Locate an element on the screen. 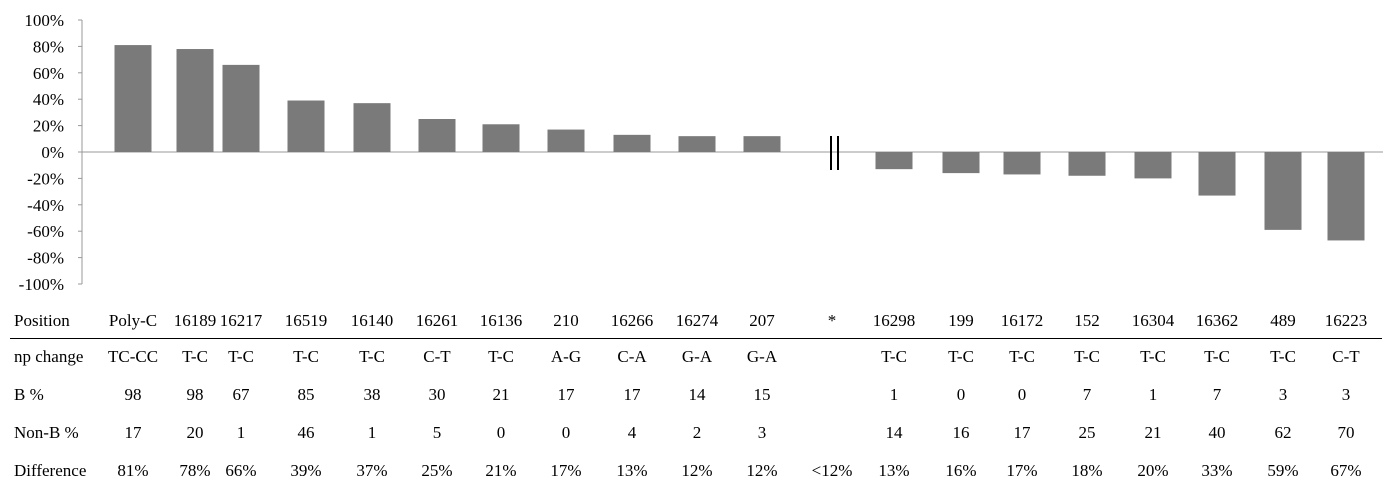 The width and height of the screenshot is (1388, 486). position-cell: 16140 is located at coordinates (372, 320).